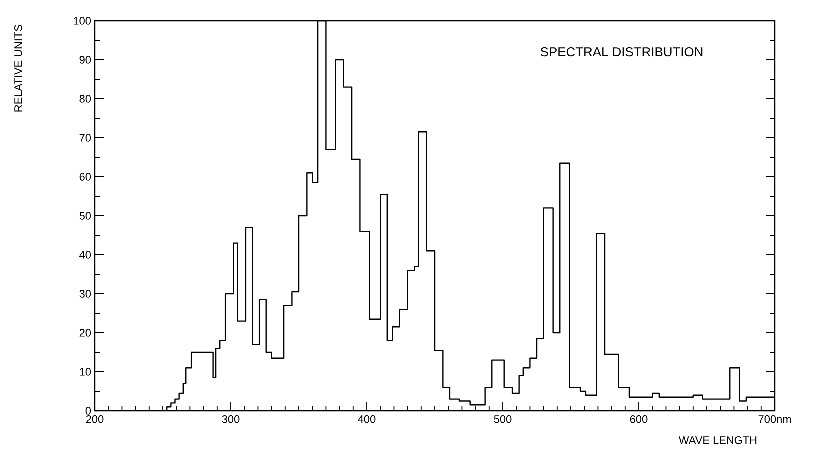 This screenshot has height=462, width=822. I want to click on y-tick-label: 10, so click(86, 372).